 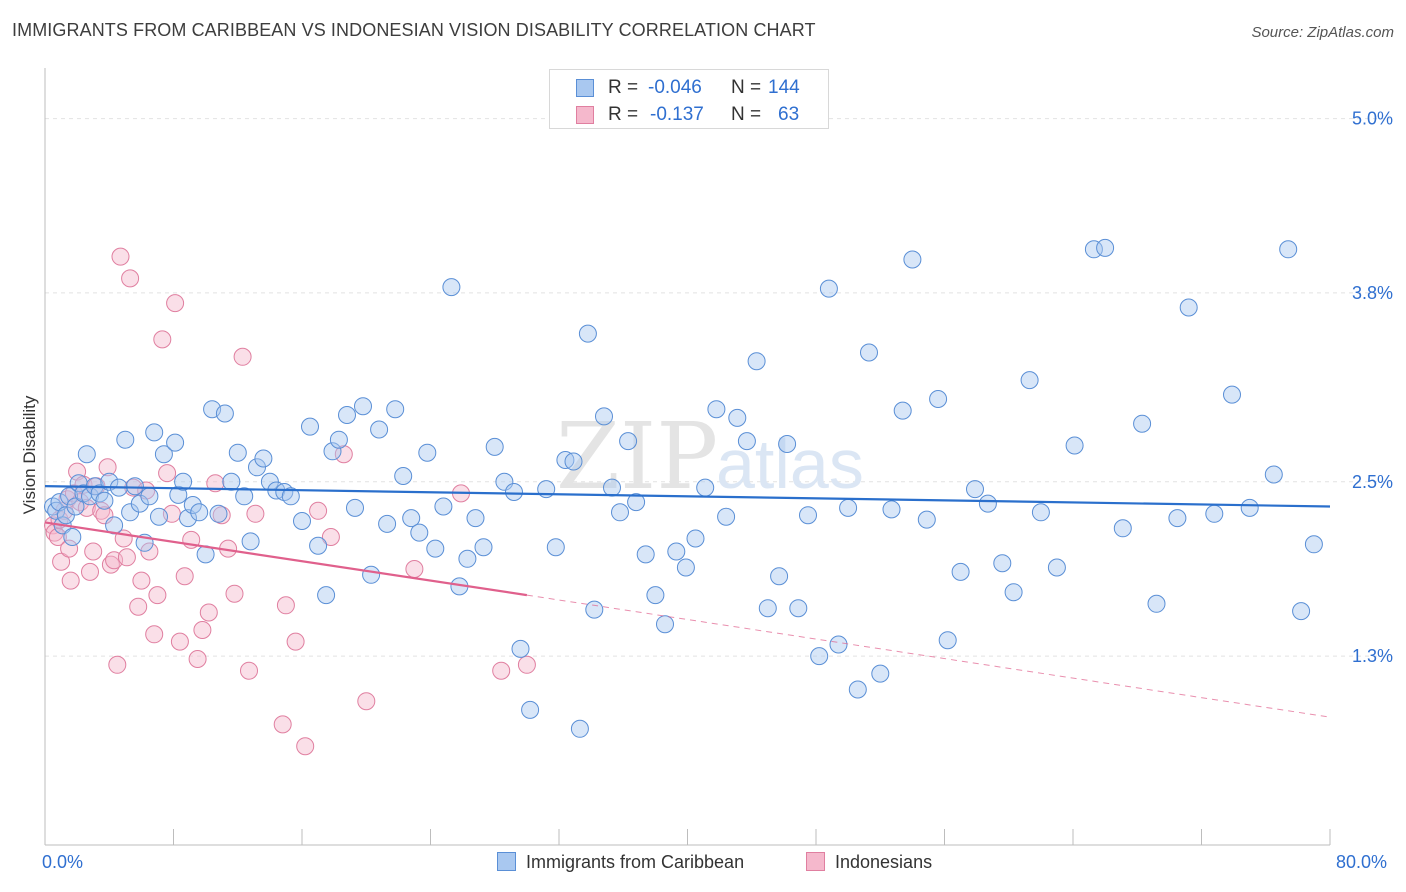 I want to click on r-label: R =, so click(x=623, y=87).